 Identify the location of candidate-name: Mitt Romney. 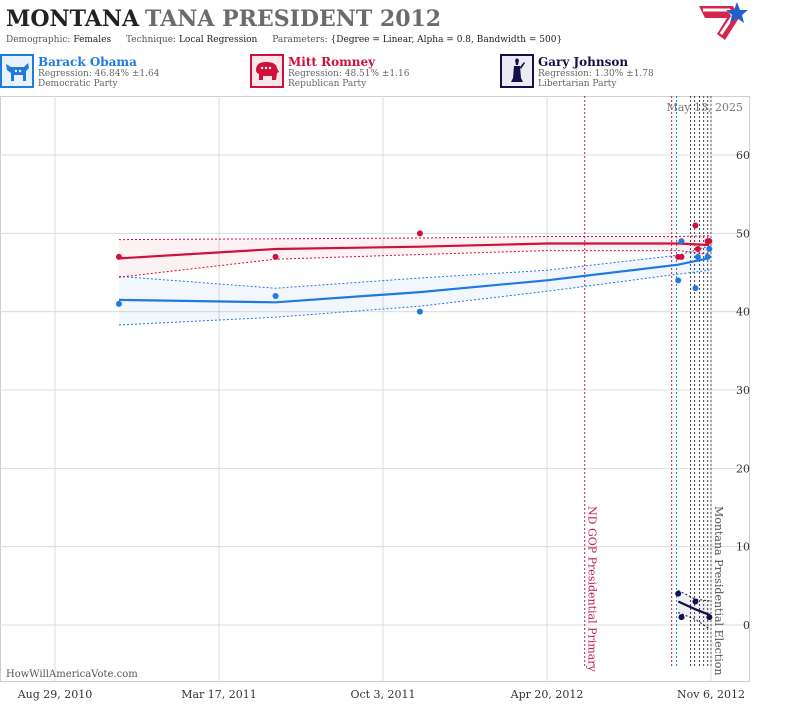
(332, 62).